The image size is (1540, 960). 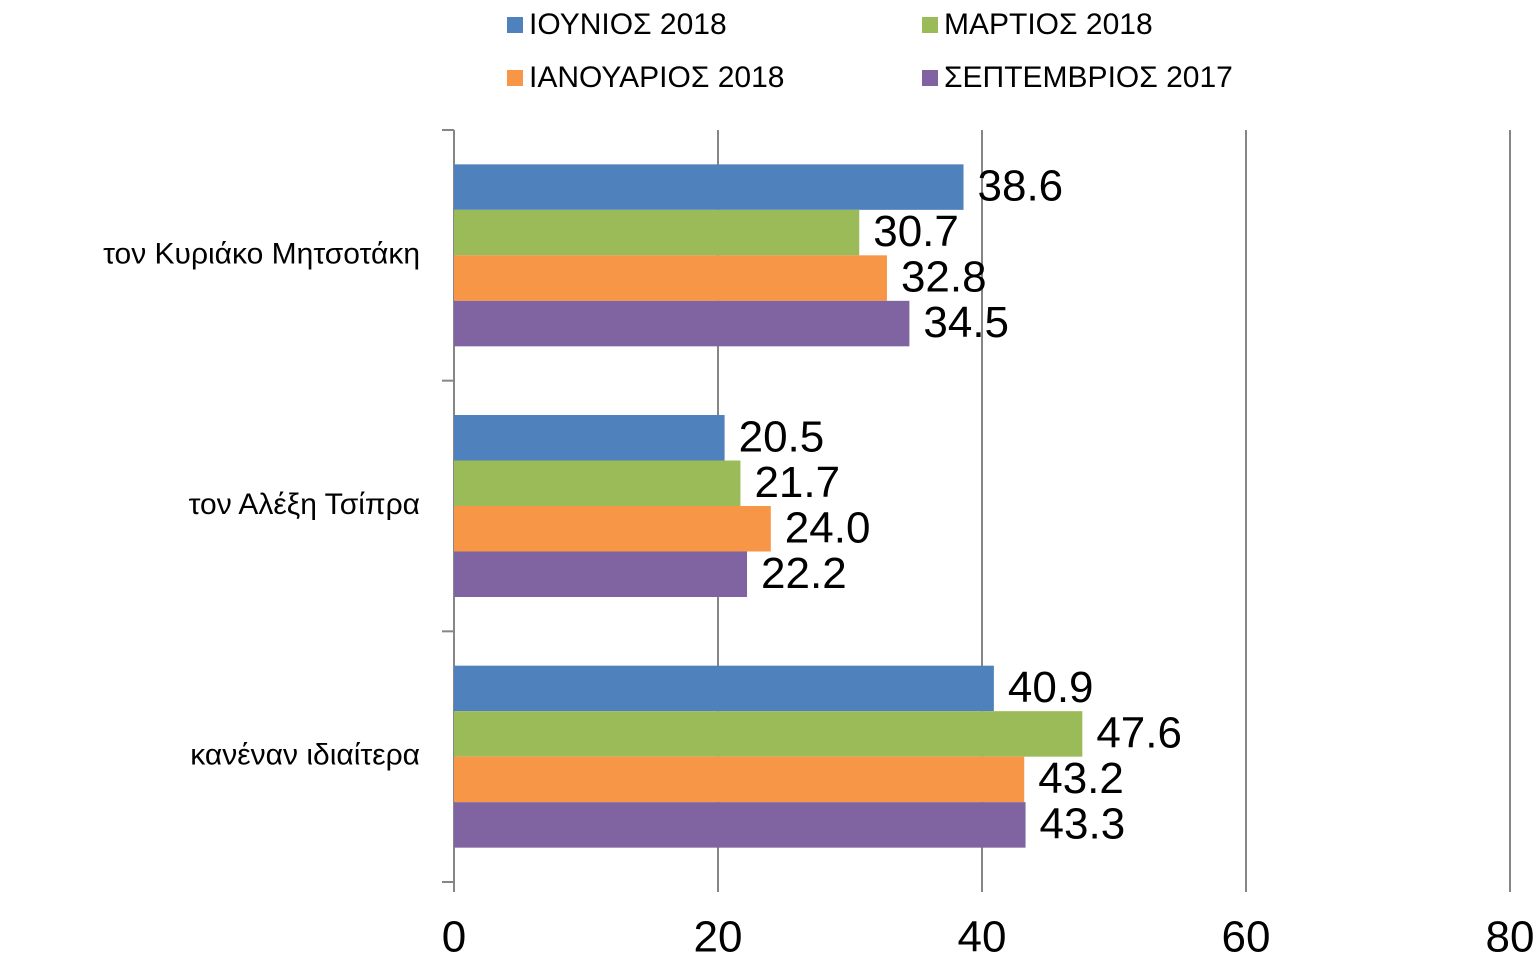 What do you see at coordinates (982, 936) in the screenshot?
I see `x-tick-label: 40` at bounding box center [982, 936].